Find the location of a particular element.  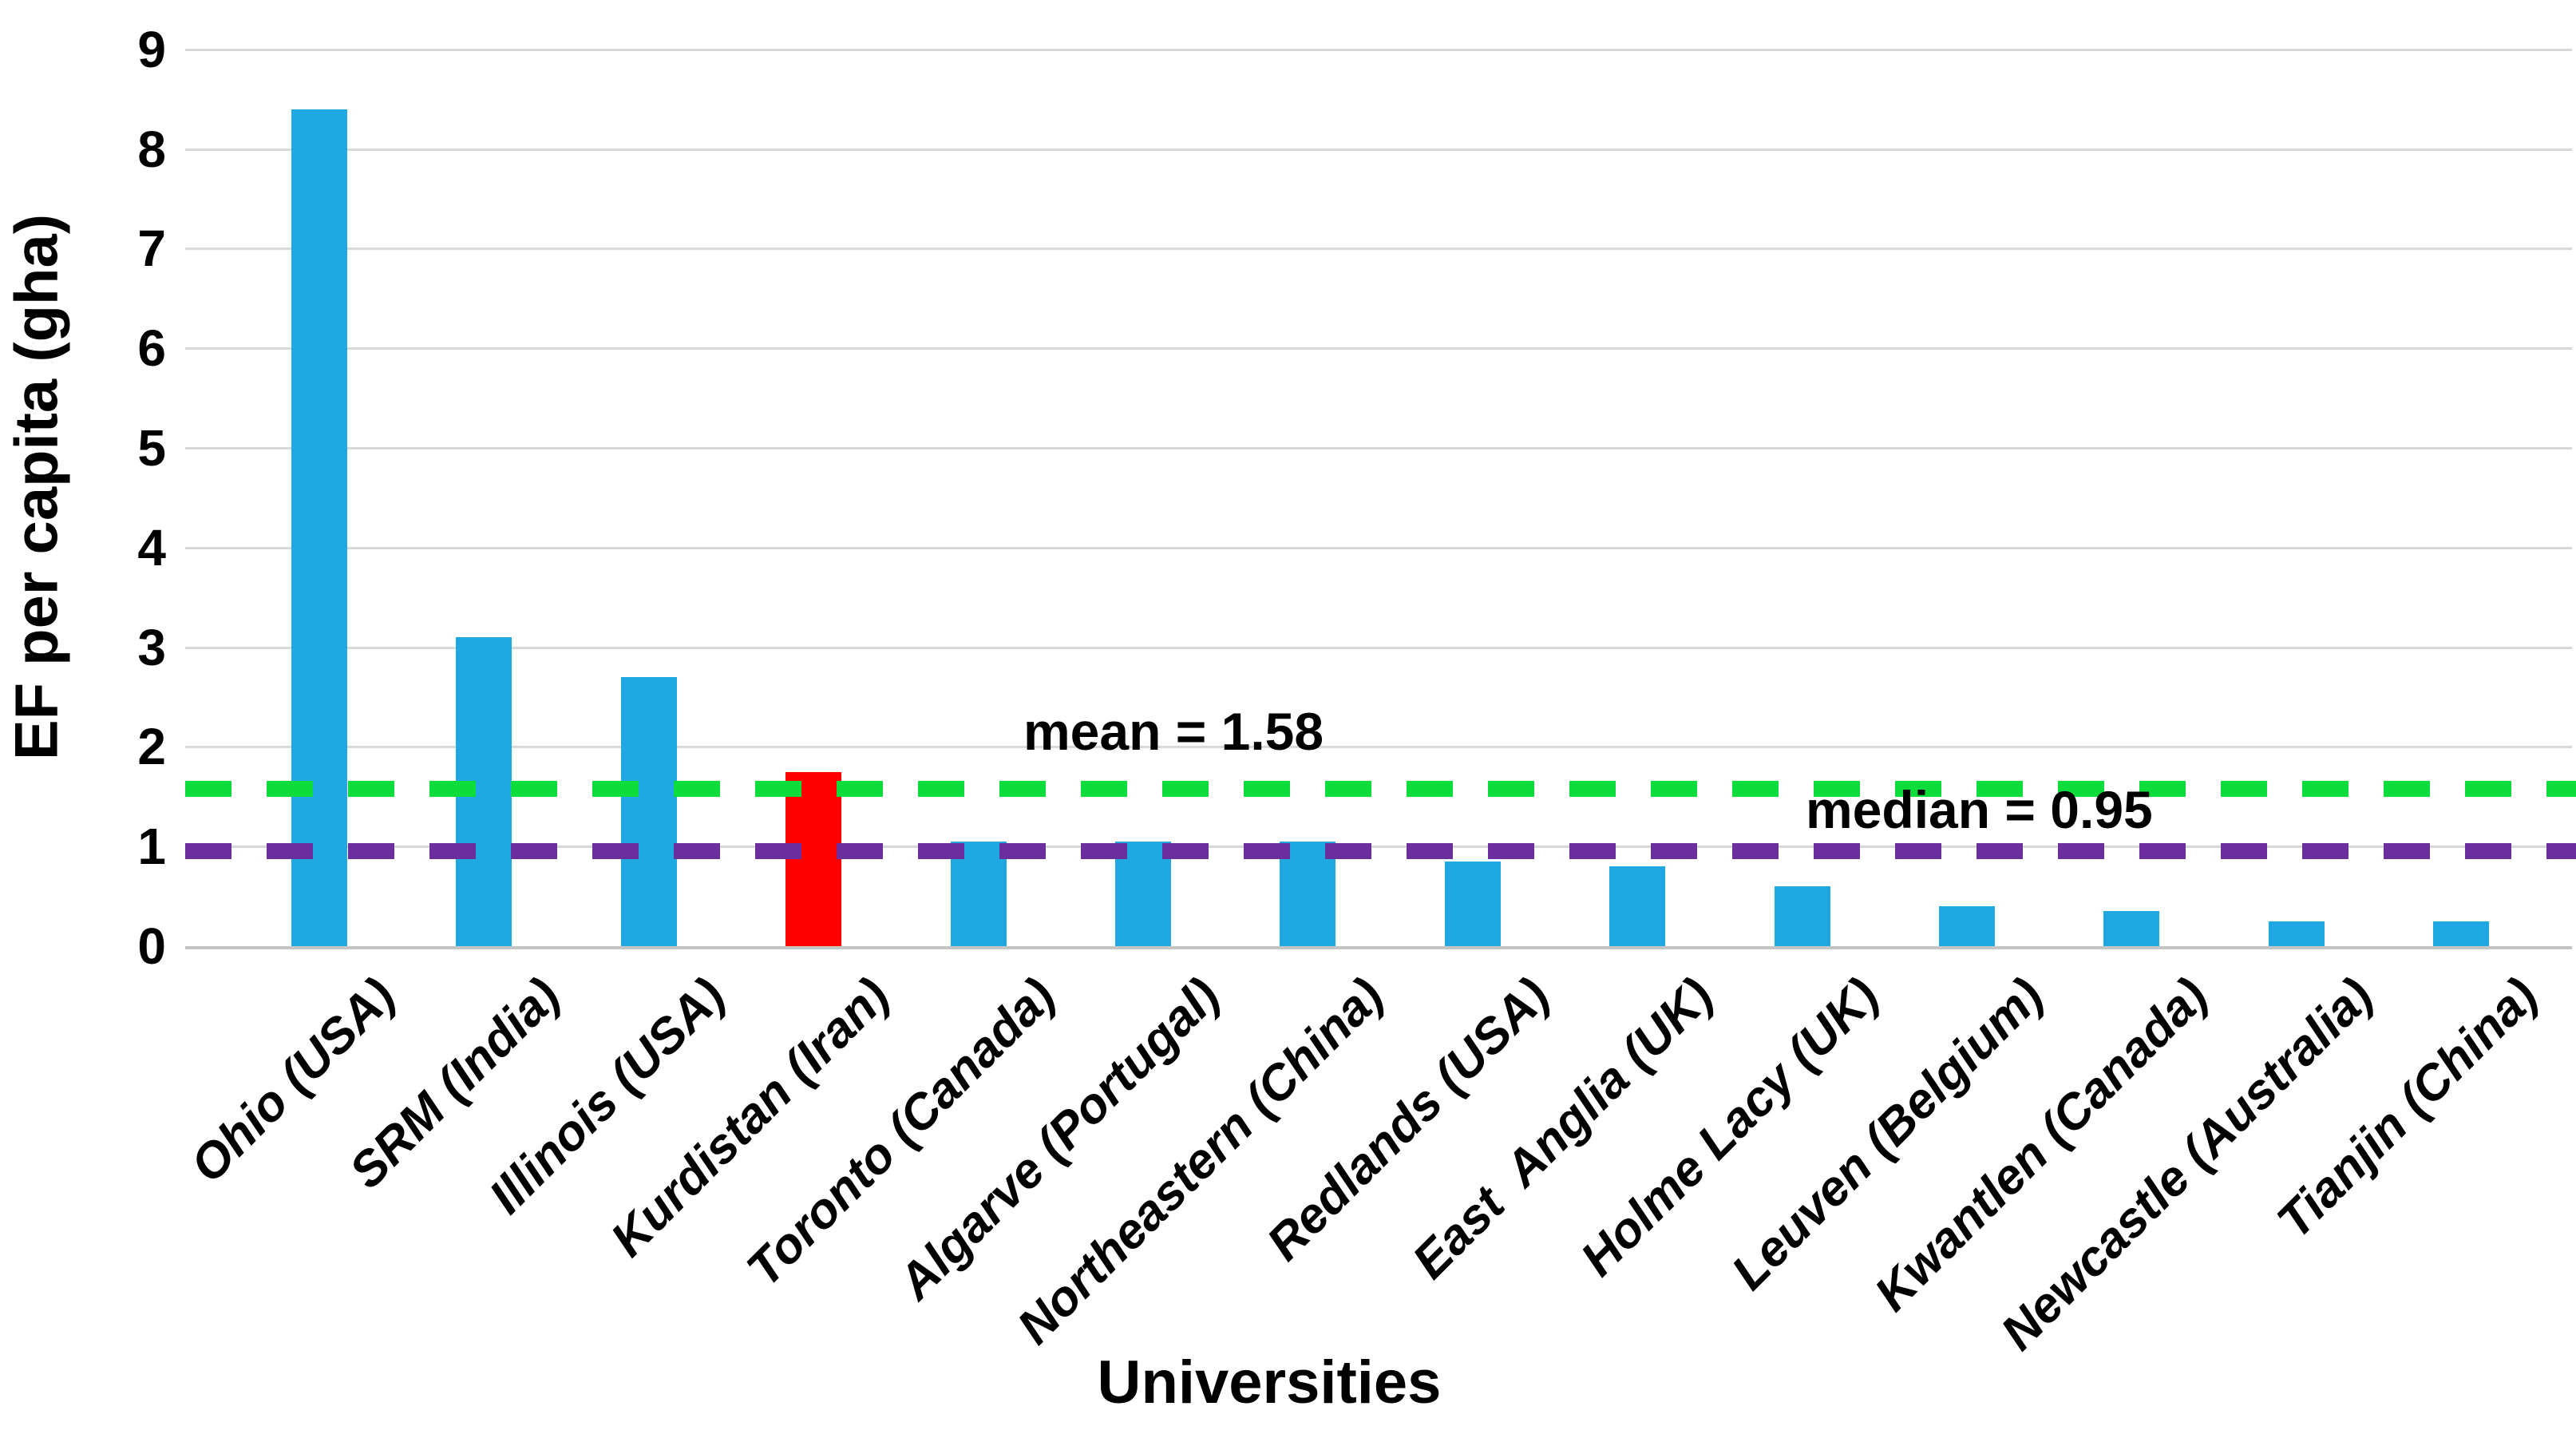

y-tick-label: 8 is located at coordinates (152, 149).